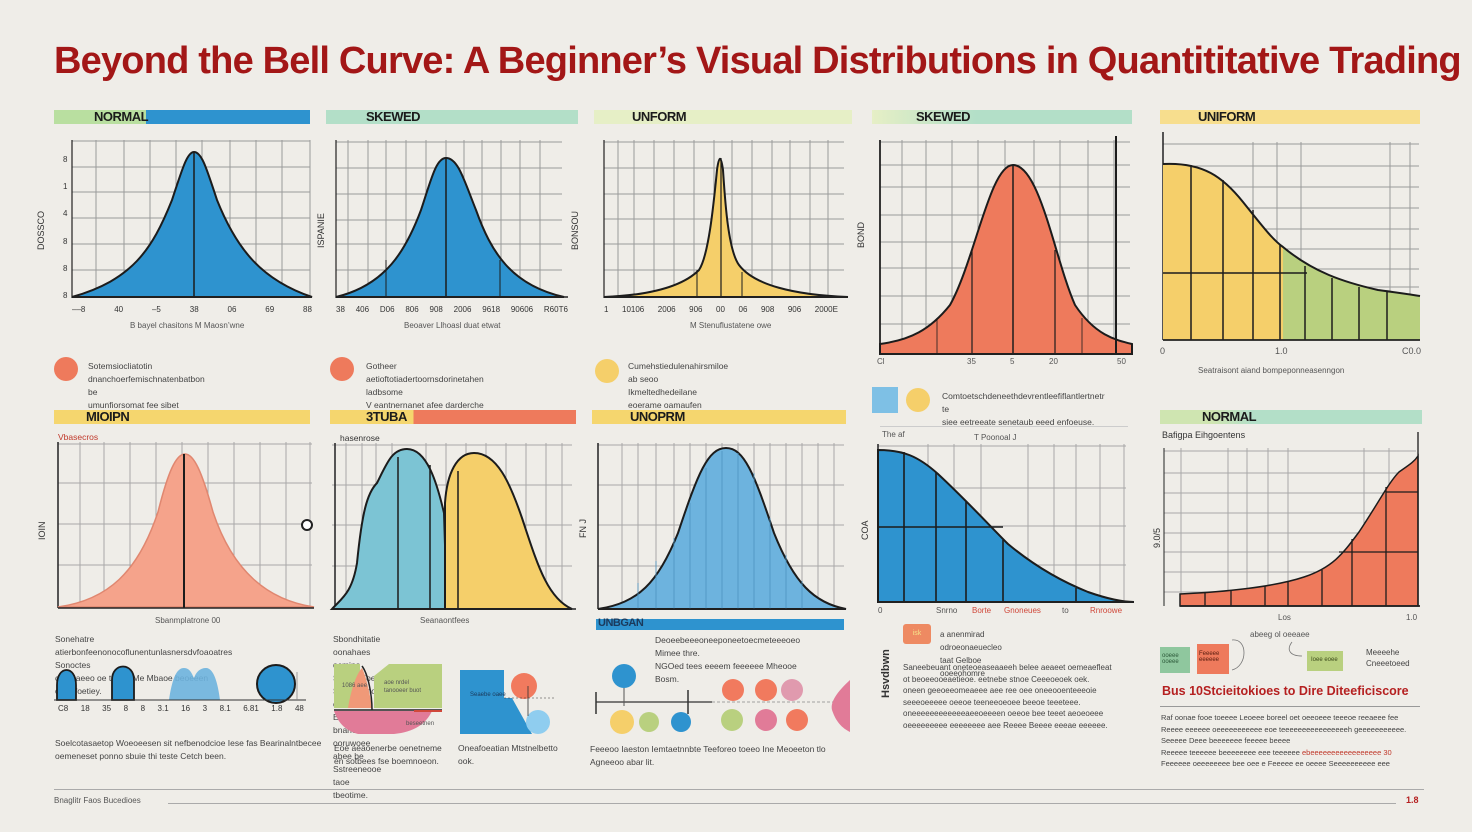 This screenshot has height=832, width=1472. Describe the element at coordinates (403, 691) in the screenshot. I see `venn-label: tanooeer buot` at that location.